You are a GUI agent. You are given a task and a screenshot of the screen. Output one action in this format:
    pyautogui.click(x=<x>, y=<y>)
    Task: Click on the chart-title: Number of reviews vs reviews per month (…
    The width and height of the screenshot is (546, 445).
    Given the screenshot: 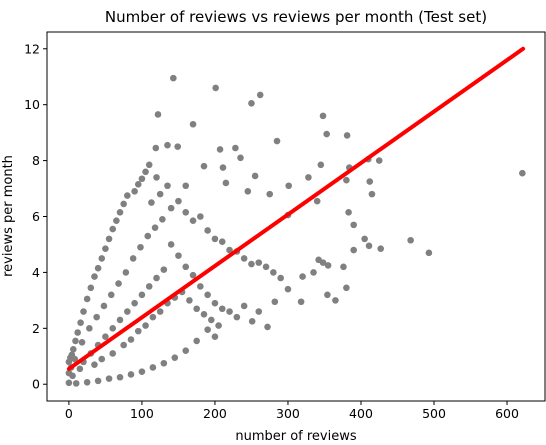 What is the action you would take?
    pyautogui.click(x=296, y=17)
    